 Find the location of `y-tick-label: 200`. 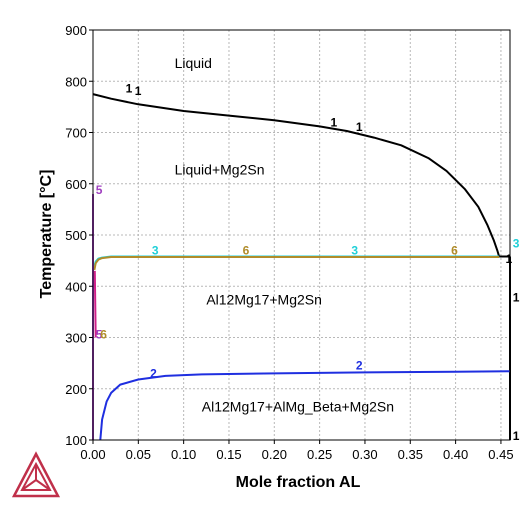

y-tick-label: 200 is located at coordinates (76, 389).